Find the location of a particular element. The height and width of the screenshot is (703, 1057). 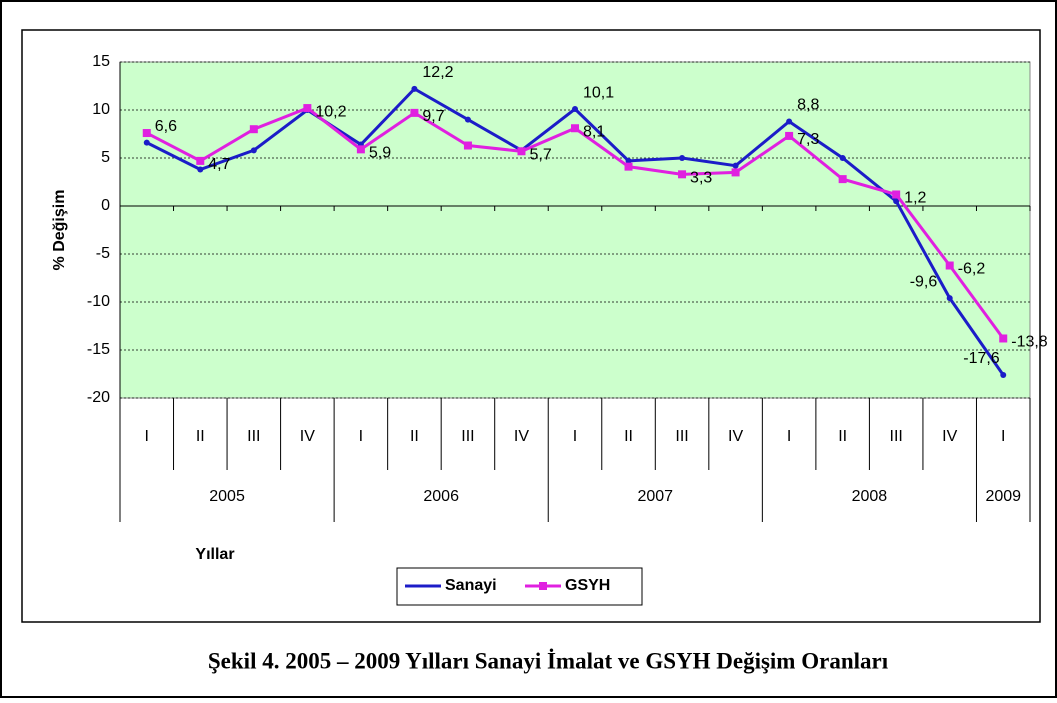

data-label: 9,7 is located at coordinates (433, 116).